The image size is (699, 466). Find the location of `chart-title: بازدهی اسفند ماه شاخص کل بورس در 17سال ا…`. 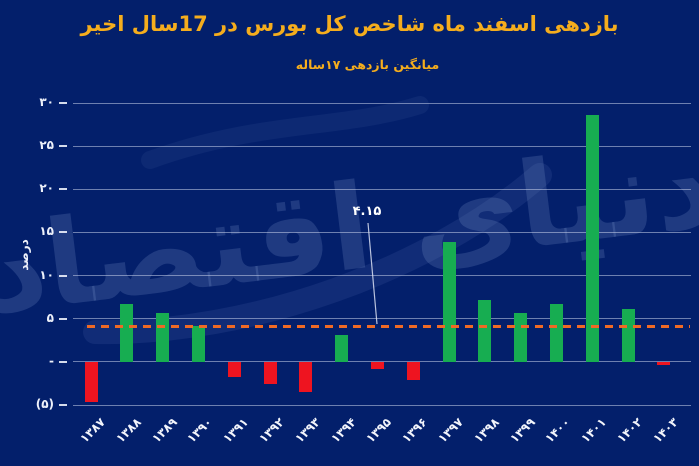

chart-title: بازدهی اسفند ماه شاخص کل بورس در 17سال ا… is located at coordinates (349, 24).